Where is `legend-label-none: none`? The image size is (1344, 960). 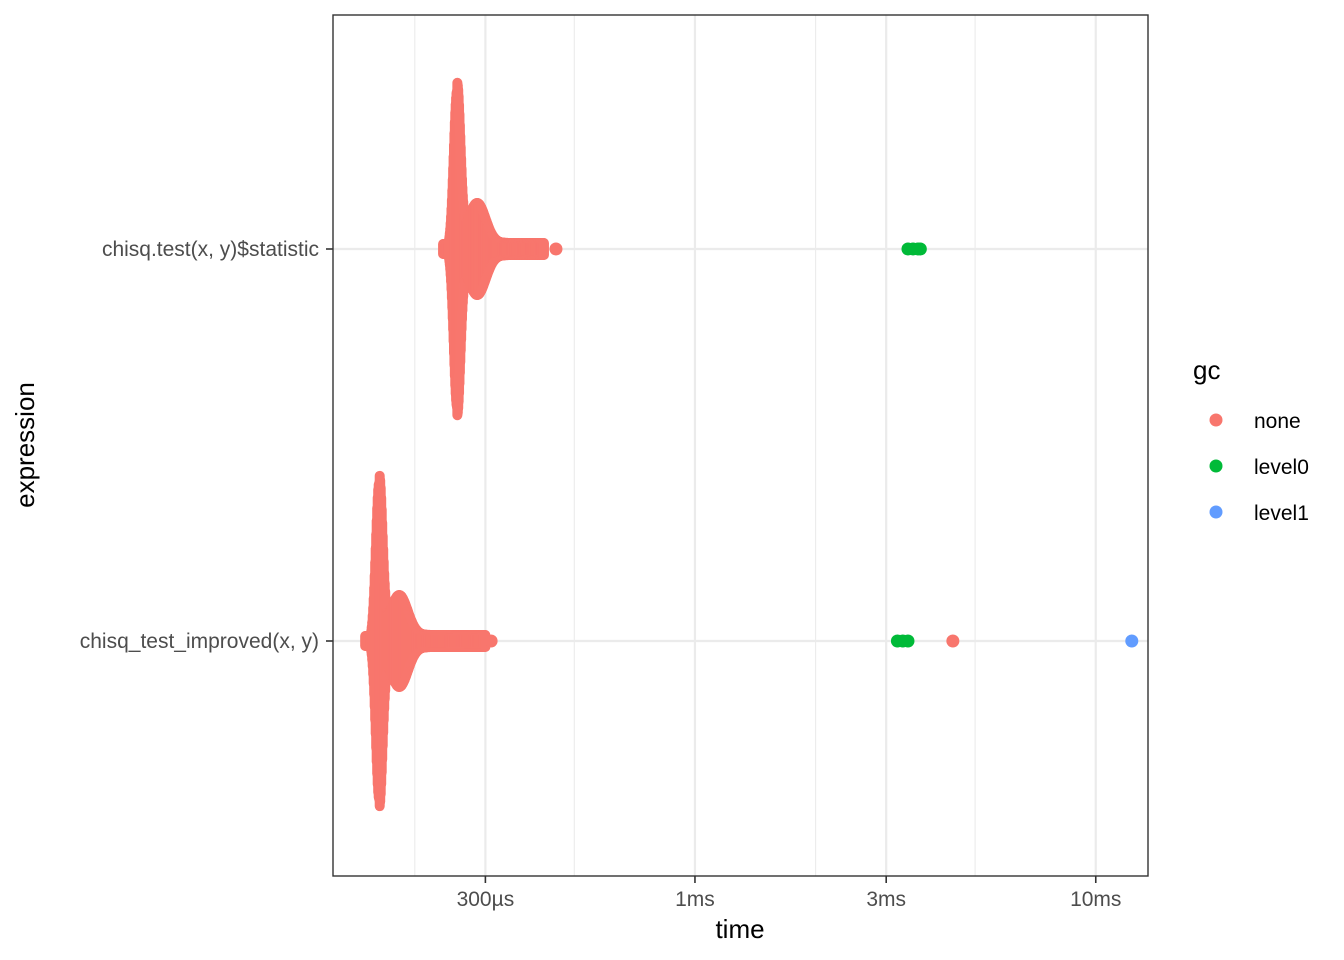
legend-label-none: none is located at coordinates (1277, 421).